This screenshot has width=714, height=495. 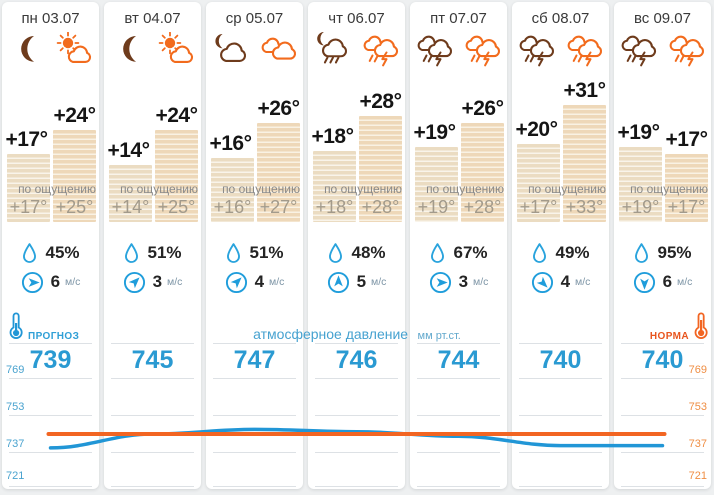 I want to click on wind-speed: 3, so click(x=157, y=281).